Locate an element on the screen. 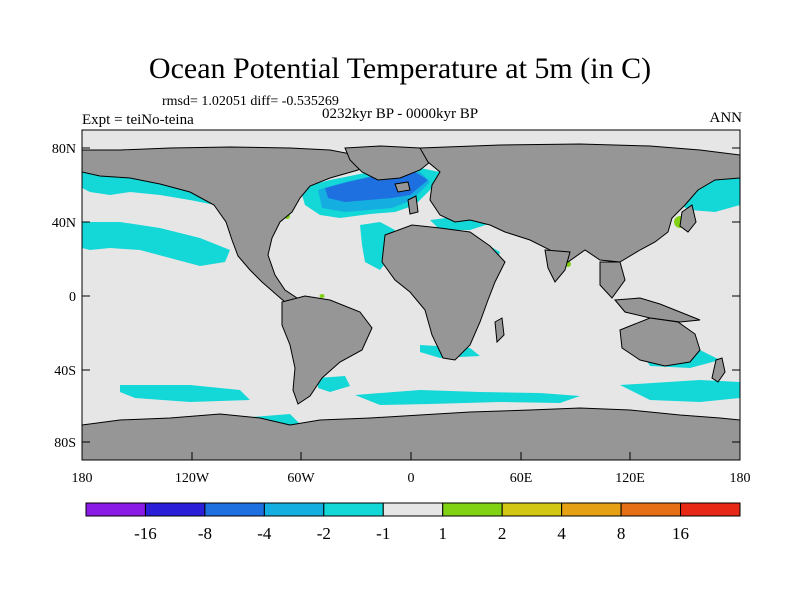  landmass-maritime-continent is located at coordinates (657, 310).